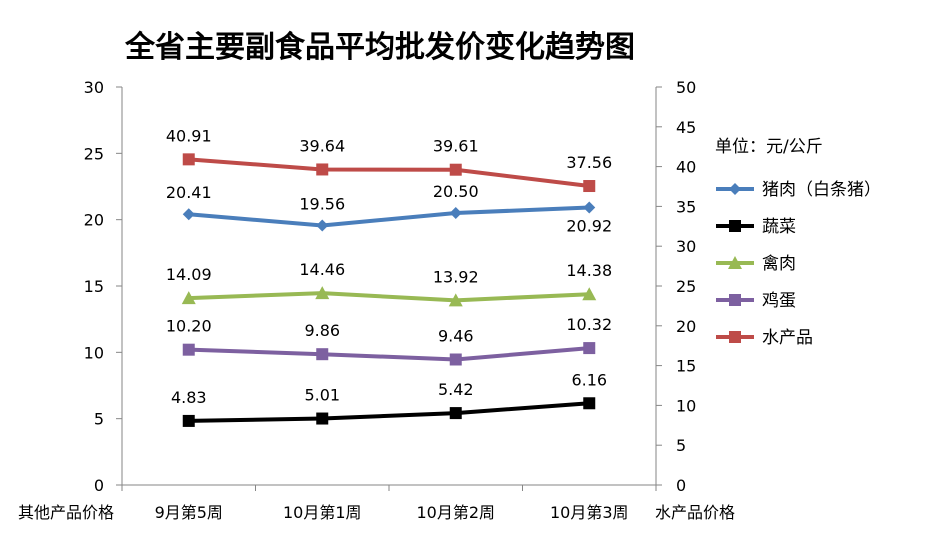  What do you see at coordinates (322, 204) in the screenshot?
I see `data-label: 19.56` at bounding box center [322, 204].